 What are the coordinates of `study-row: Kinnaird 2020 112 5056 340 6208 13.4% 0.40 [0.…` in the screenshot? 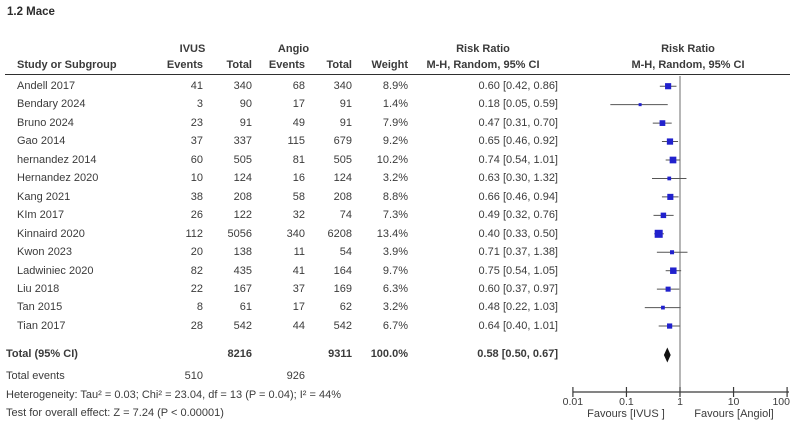 It's located at (396, 234).